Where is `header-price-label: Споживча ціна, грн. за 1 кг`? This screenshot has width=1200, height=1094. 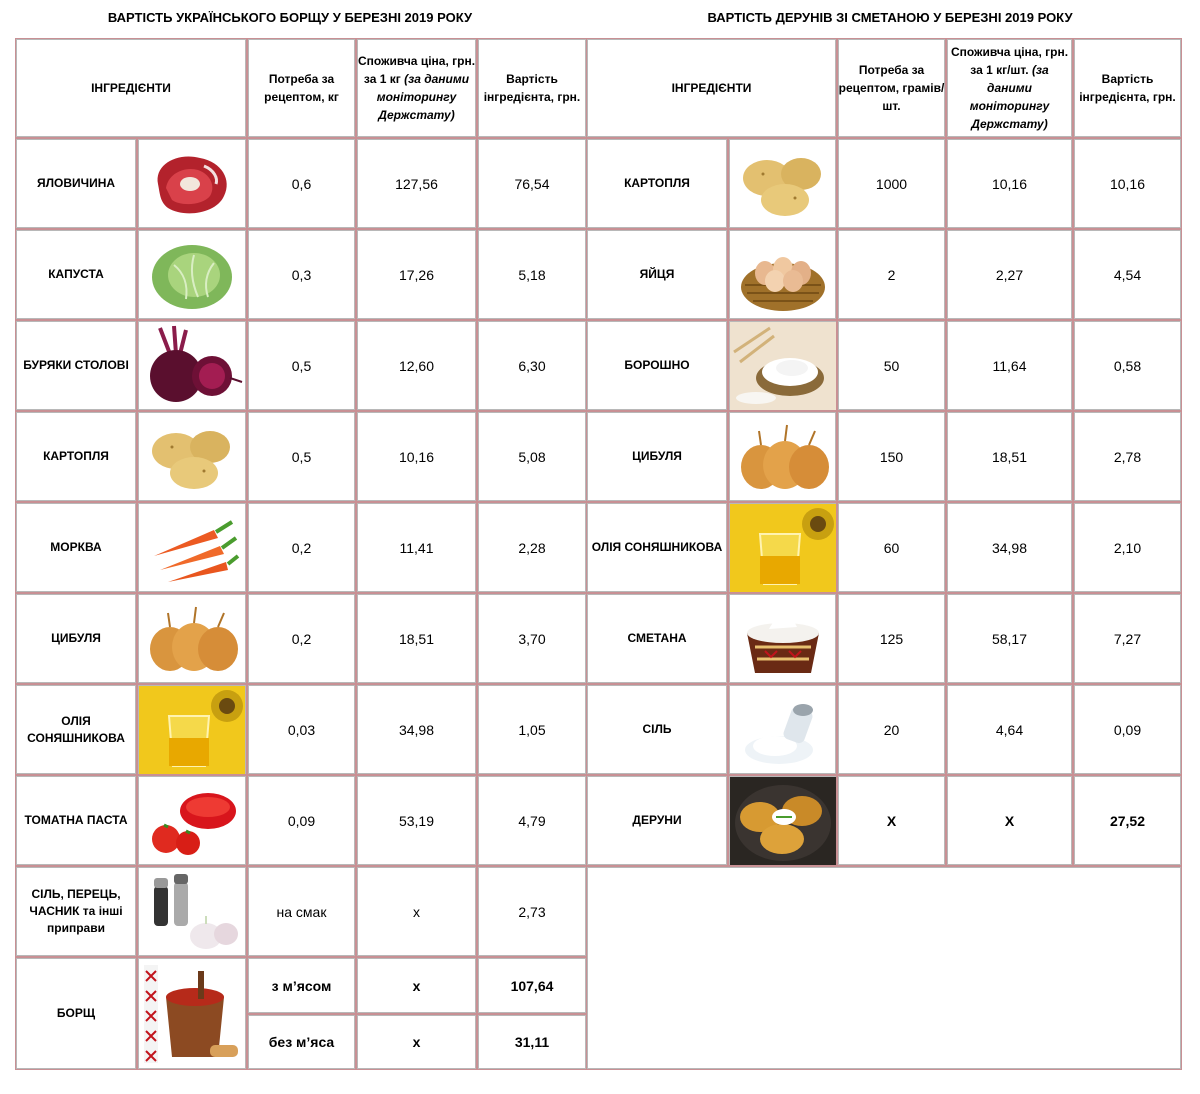
header-price-label: Споживча ціна, грн. за 1 кг is located at coordinates (416, 70).